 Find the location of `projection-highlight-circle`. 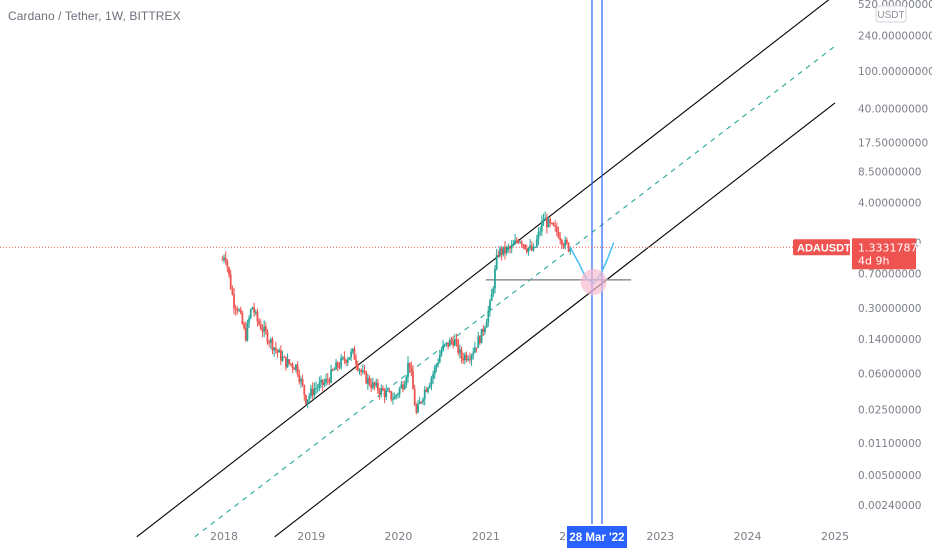

projection-highlight-circle is located at coordinates (593, 281).